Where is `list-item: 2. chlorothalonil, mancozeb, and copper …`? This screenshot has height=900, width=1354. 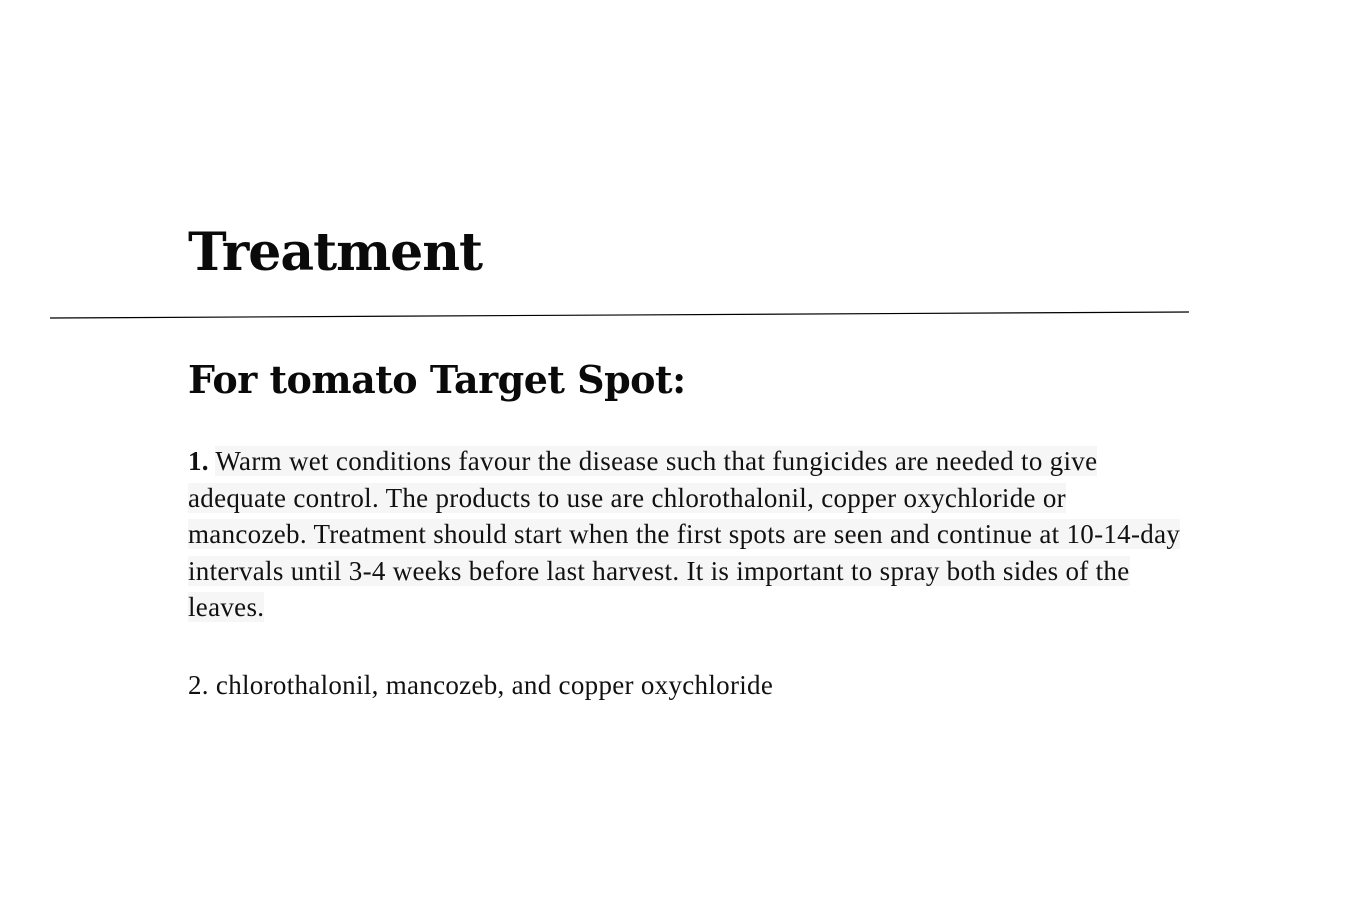
list-item: 2. chlorothalonil, mancozeb, and copper … is located at coordinates (688, 685).